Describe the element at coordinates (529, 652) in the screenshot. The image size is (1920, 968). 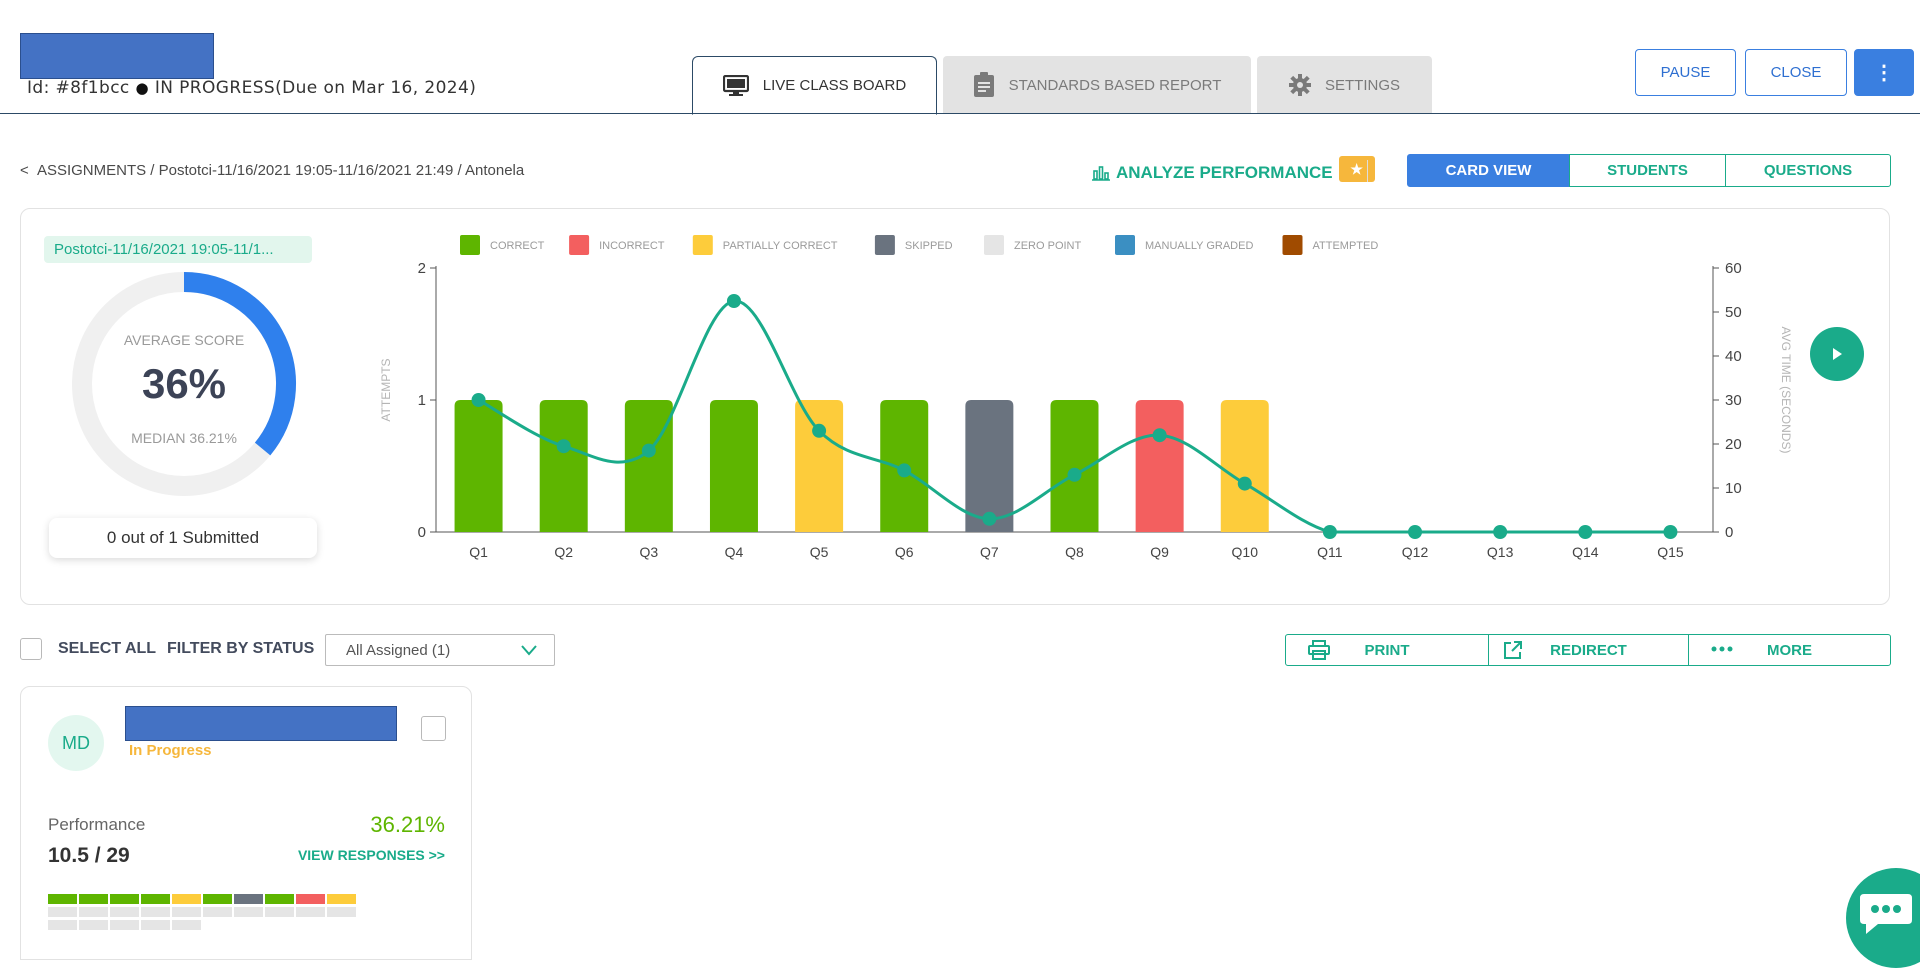
I see `chevron-down-icon` at that location.